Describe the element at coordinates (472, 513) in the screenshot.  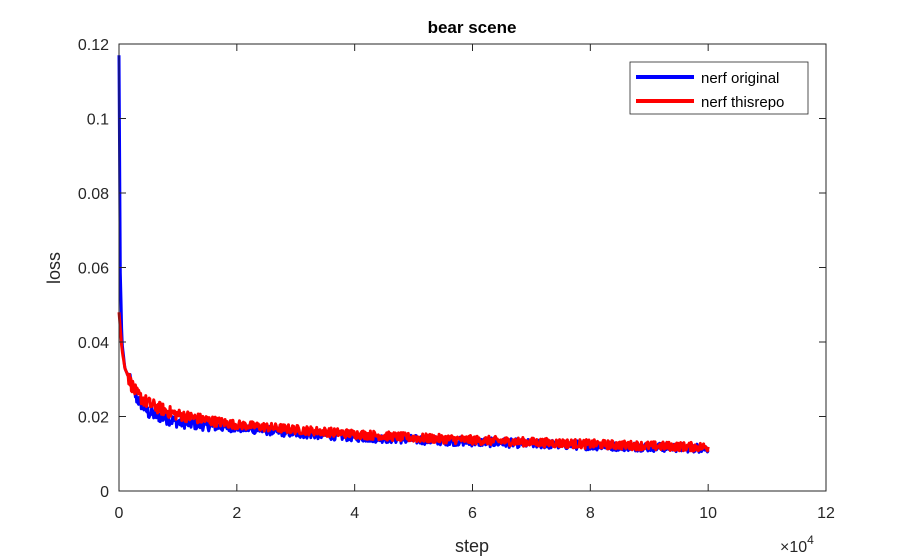
I see `x-tick-label: 6` at that location.